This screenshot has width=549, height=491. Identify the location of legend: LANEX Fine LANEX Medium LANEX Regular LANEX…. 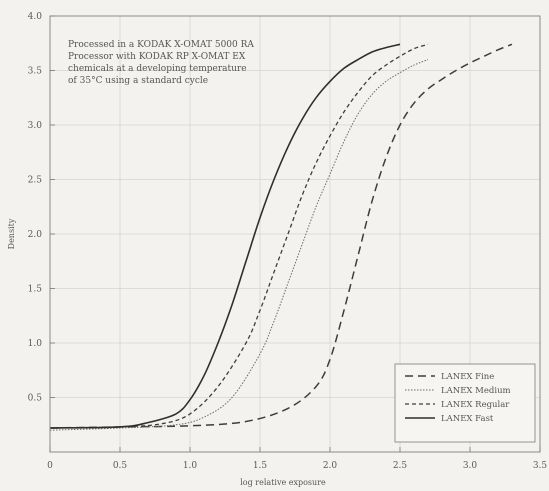
(465, 403).